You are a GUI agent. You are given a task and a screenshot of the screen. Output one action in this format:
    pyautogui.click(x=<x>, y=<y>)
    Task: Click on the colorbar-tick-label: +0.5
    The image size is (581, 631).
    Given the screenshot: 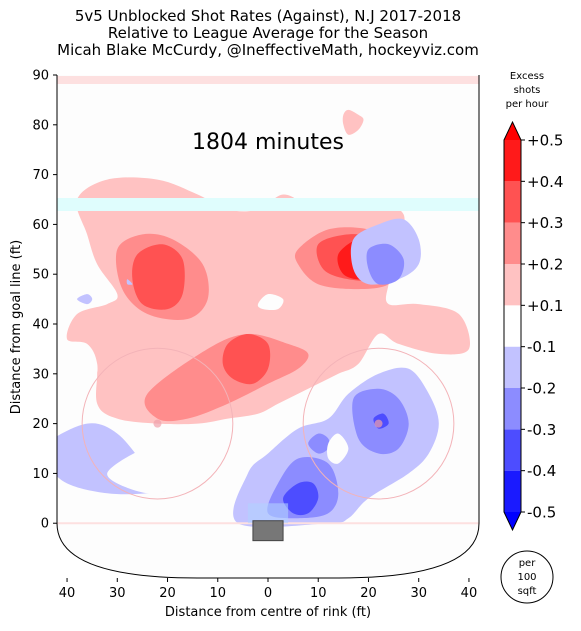 What is the action you would take?
    pyautogui.click(x=545, y=141)
    